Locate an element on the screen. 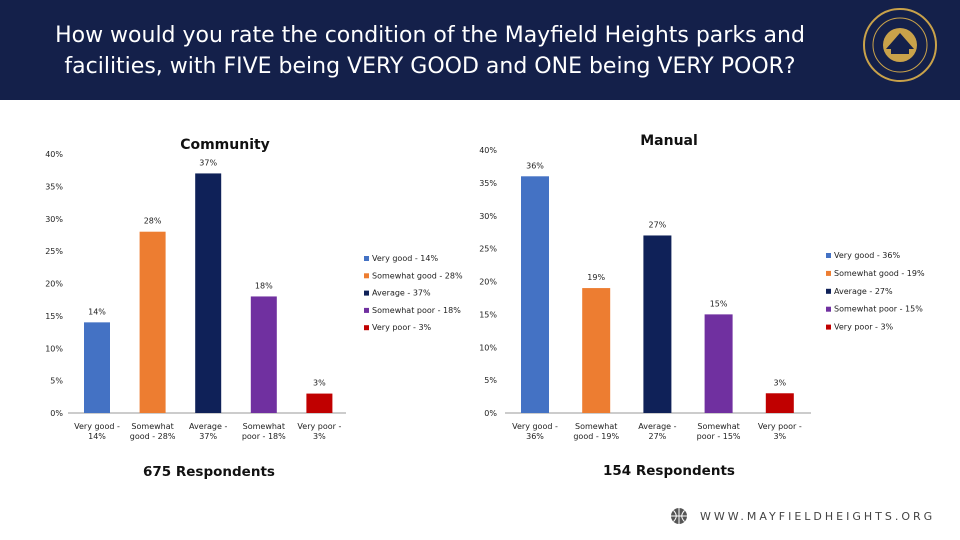 The image size is (960, 540). x-tick-label: Somewhat good - 19% is located at coordinates (596, 431).